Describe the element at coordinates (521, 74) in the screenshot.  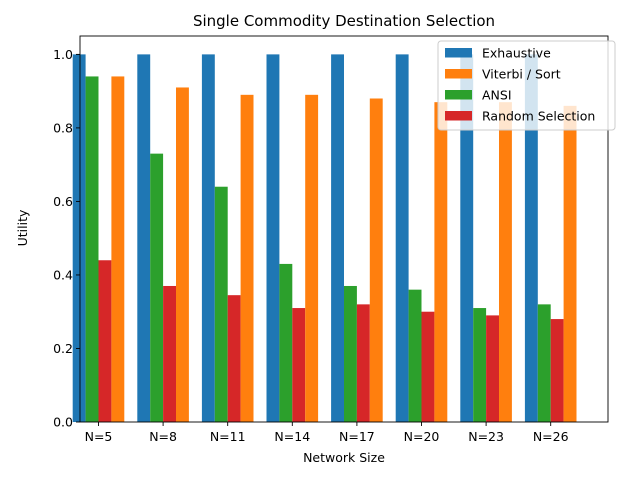
I see `legend-label: Viterbi / Sort` at that location.